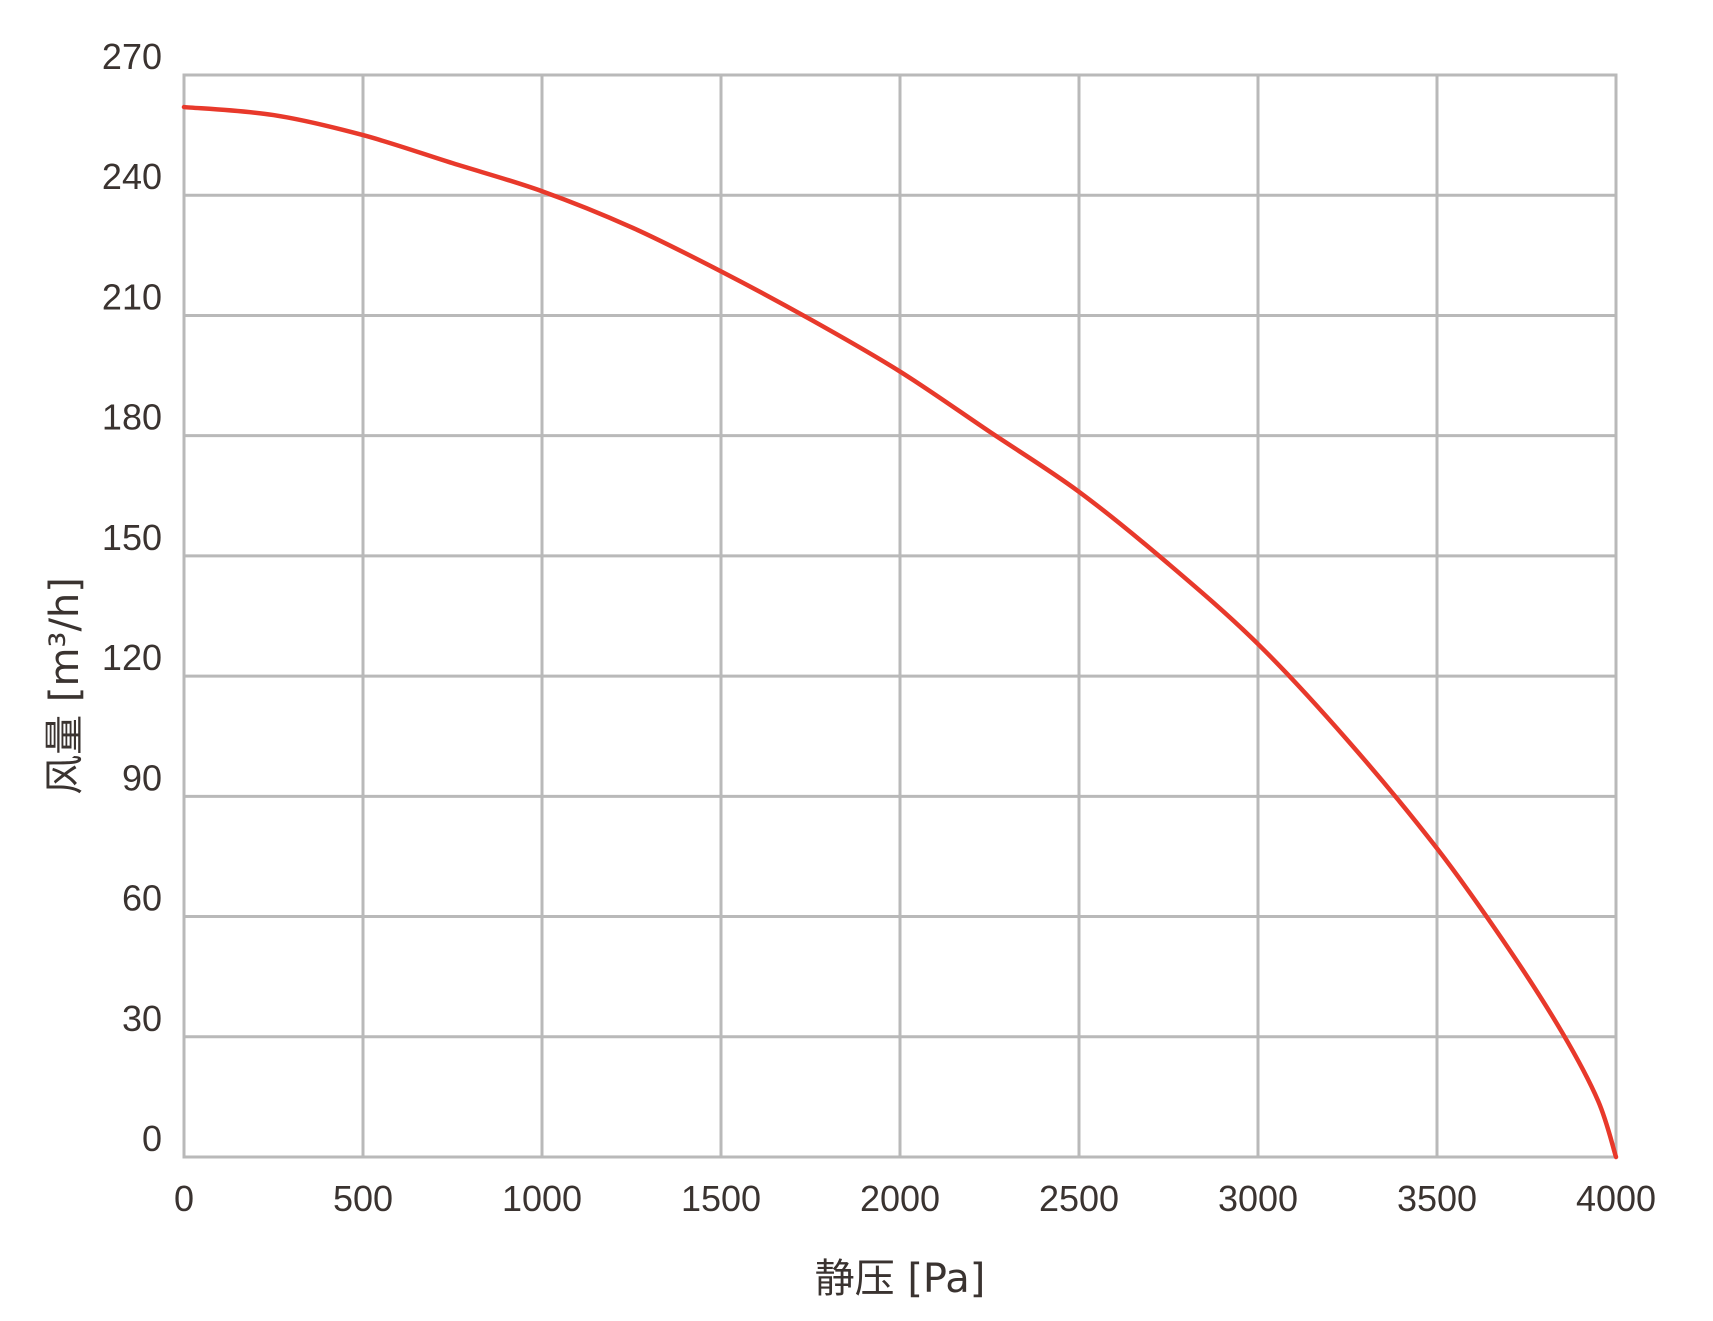  Describe the element at coordinates (900, 1198) in the screenshot. I see `x-tick-label: 2000` at that location.